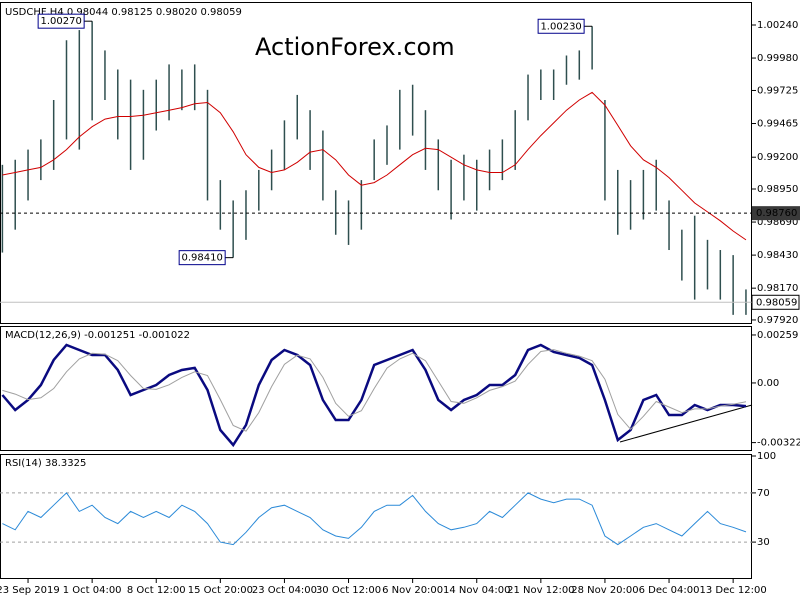  Describe the element at coordinates (763, 493) in the screenshot. I see `y-tick-label: 70` at that location.